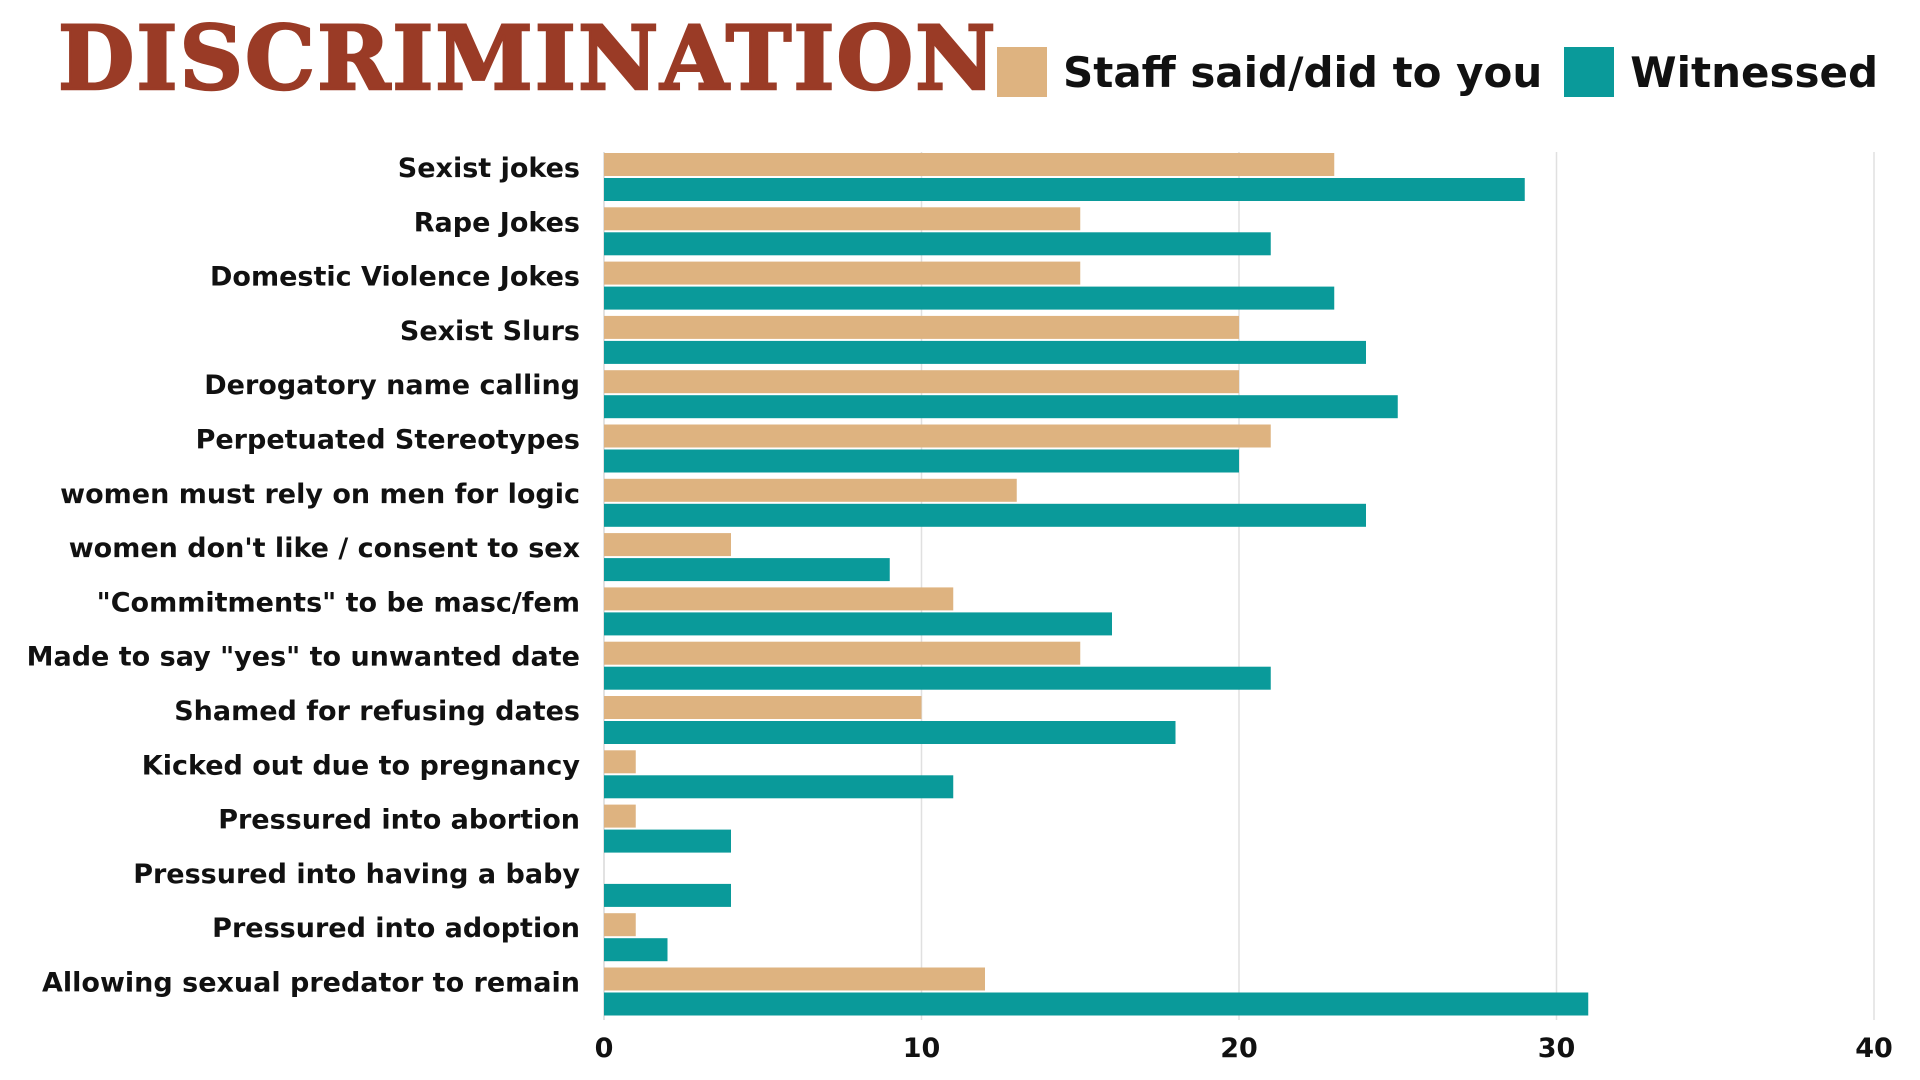 The width and height of the screenshot is (1920, 1080). What do you see at coordinates (303, 657) in the screenshot?
I see `category-label: Made to say "yes" to unwanted date` at bounding box center [303, 657].